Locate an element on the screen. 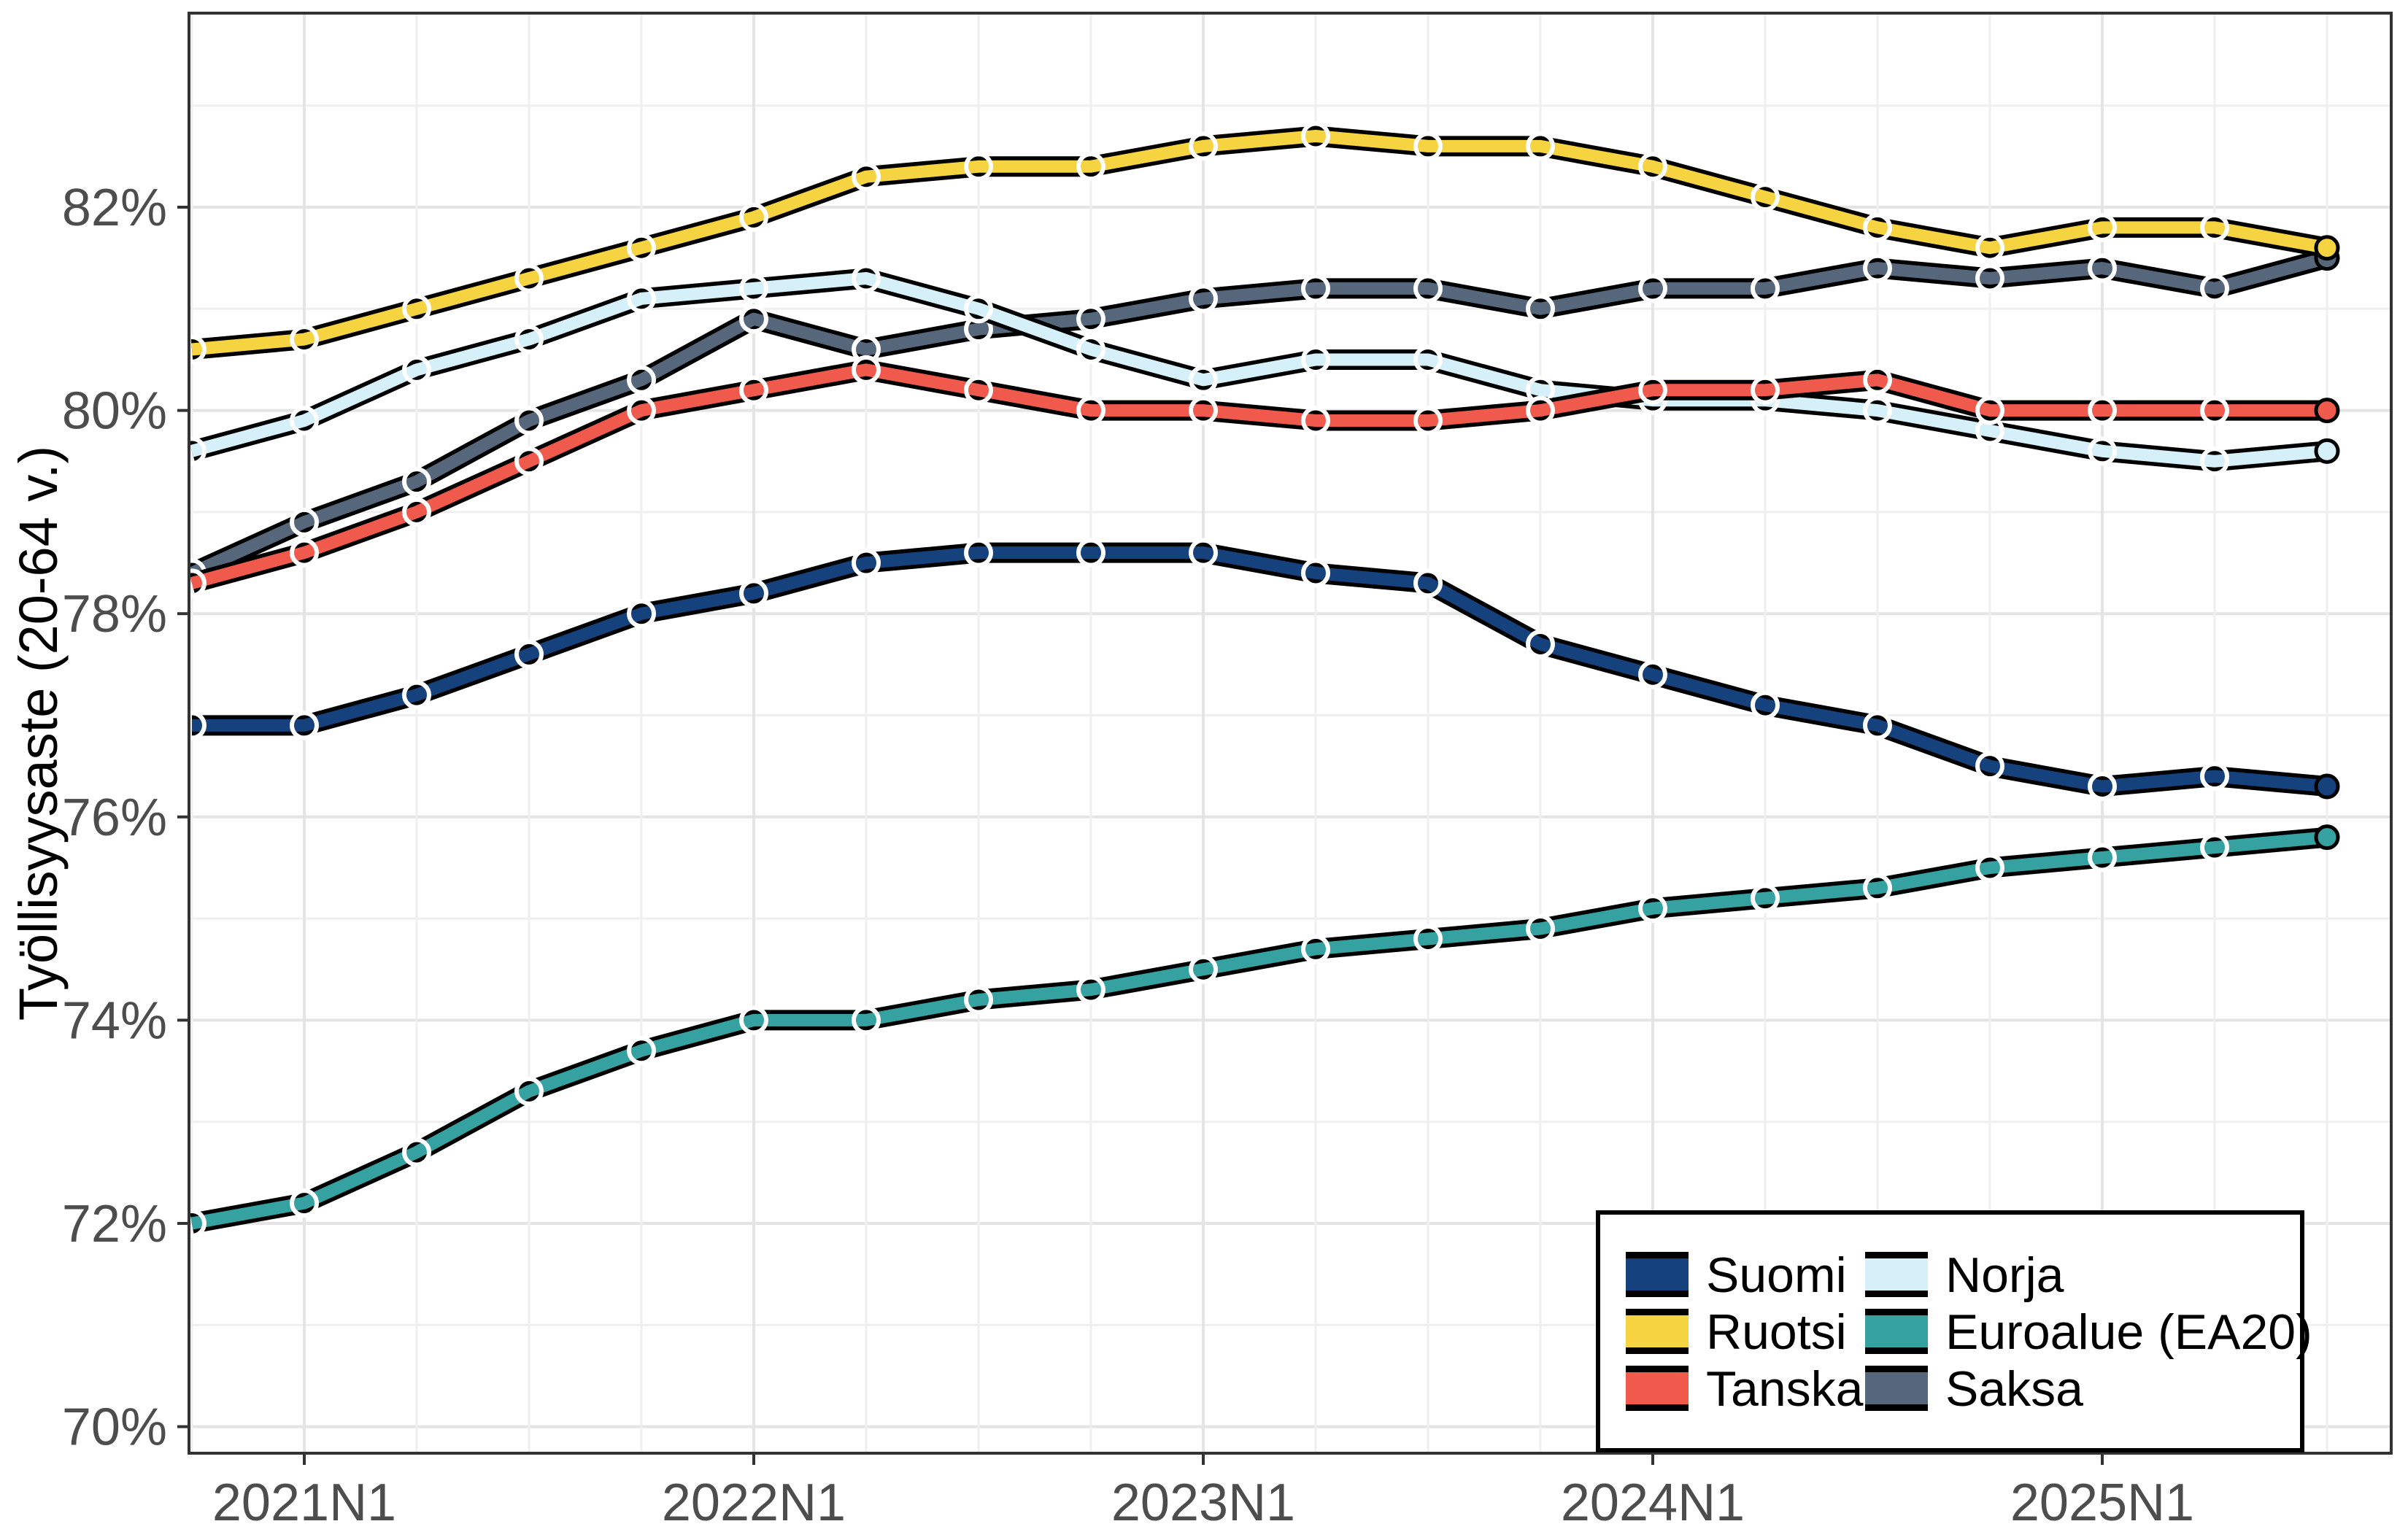 Image resolution: width=2408 pixels, height=1532 pixels. y-tick-label: 82% is located at coordinates (114, 208).